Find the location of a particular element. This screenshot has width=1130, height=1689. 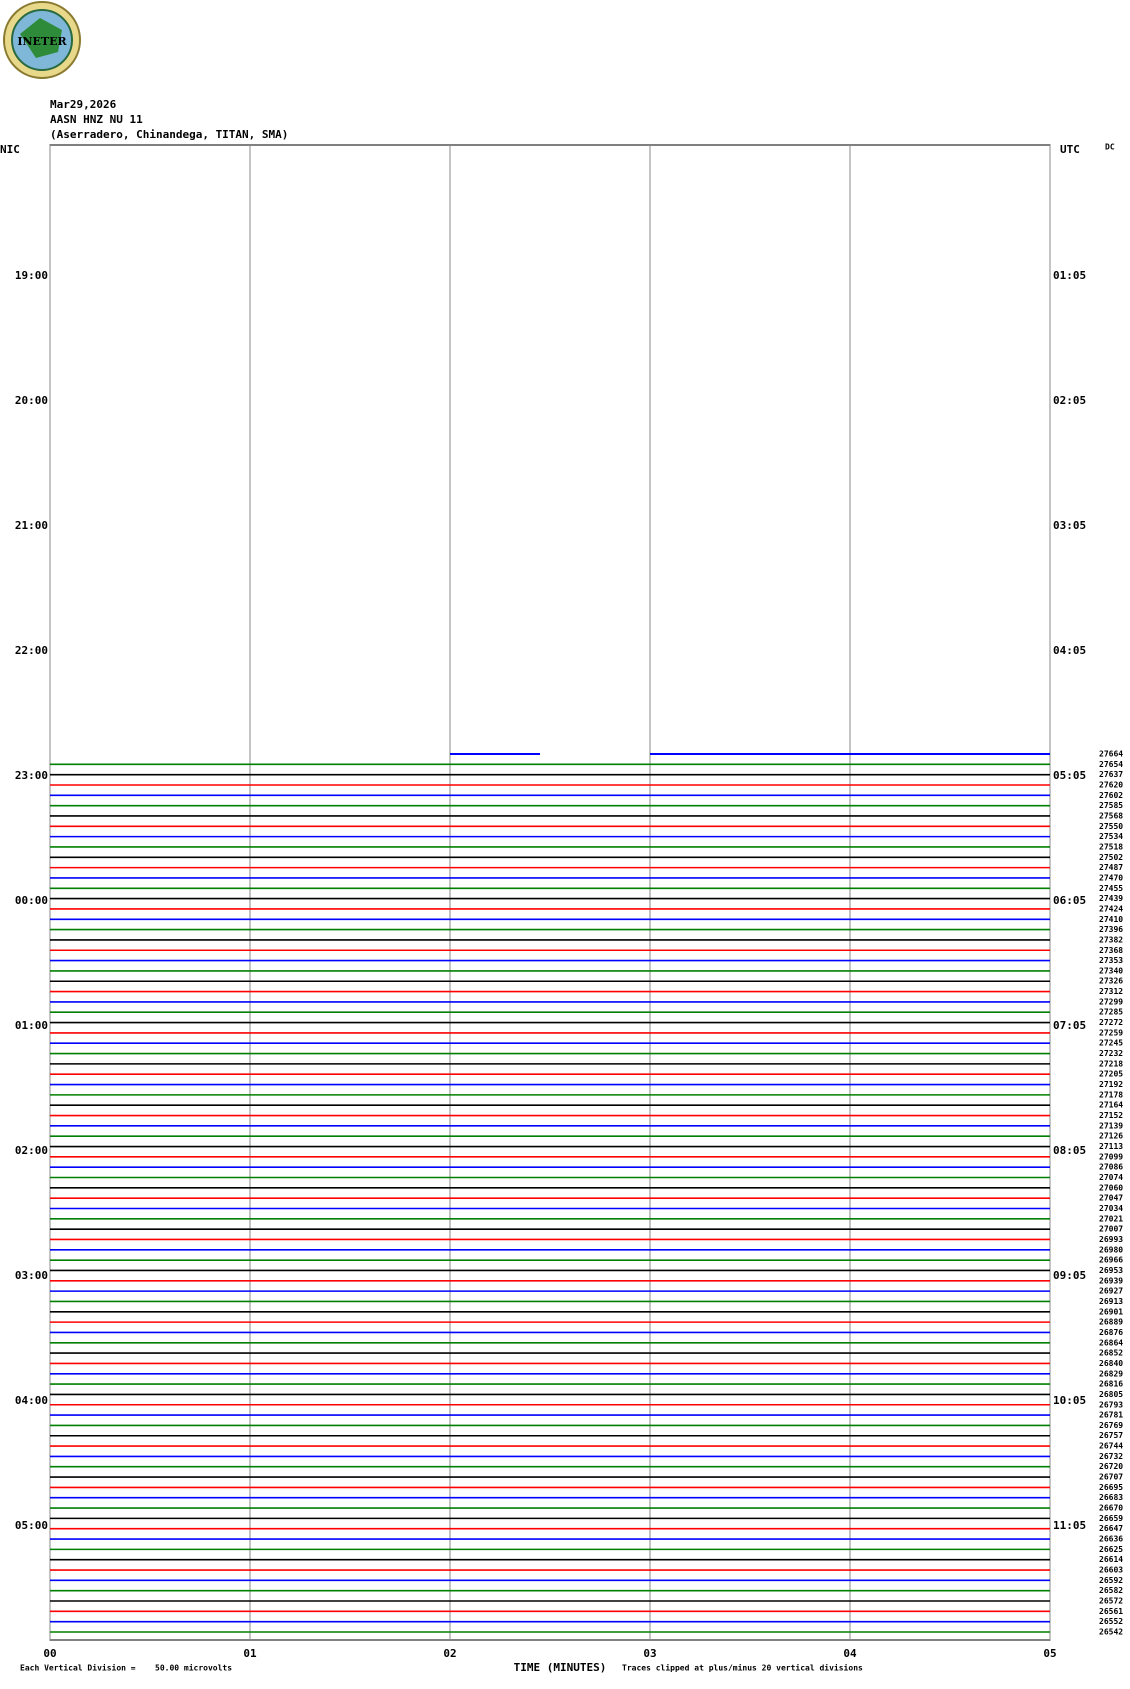

trace-label: 26647 is located at coordinates (1111, 1528).